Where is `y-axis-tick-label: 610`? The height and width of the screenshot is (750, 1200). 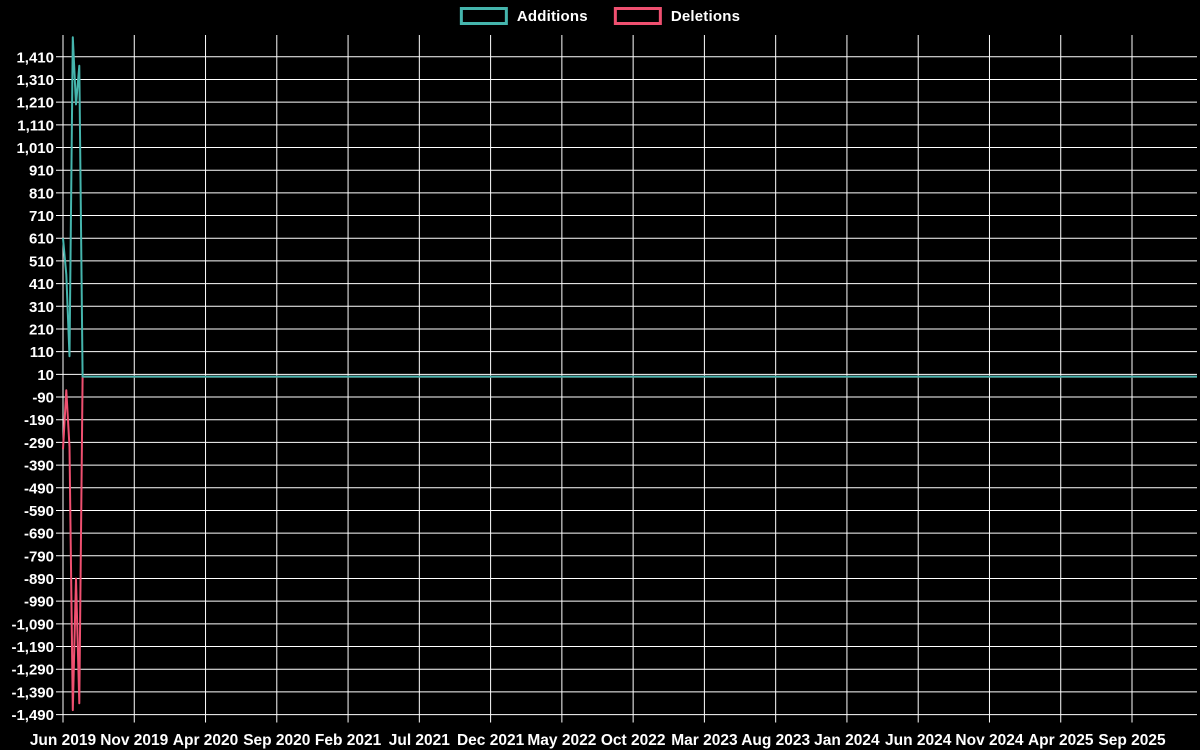
y-axis-tick-label: 610 is located at coordinates (41, 239).